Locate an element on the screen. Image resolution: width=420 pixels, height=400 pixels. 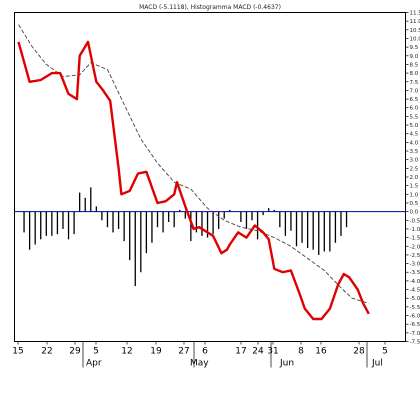
y-tick-label: -7.5 is located at coordinates (415, 343).